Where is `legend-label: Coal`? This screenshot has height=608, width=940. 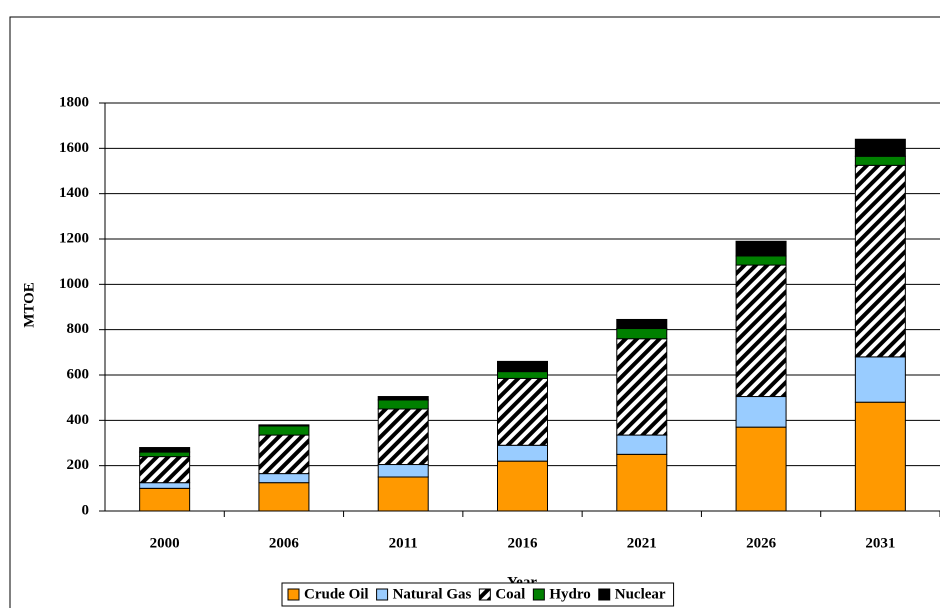
legend-label: Coal is located at coordinates (510, 594).